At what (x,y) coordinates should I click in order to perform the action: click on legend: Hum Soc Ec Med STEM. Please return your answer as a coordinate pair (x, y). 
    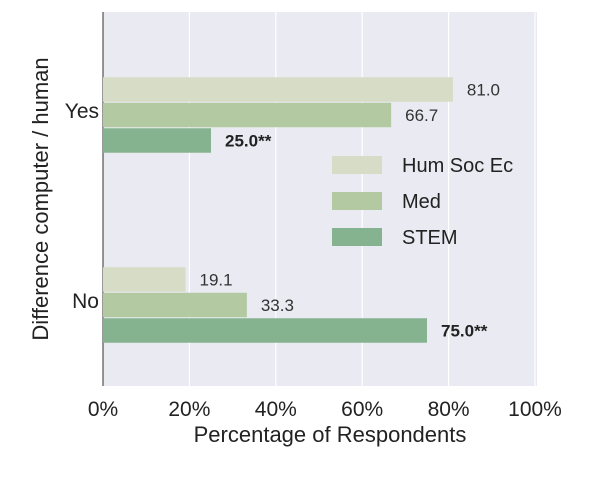
    Looking at the image, I should click on (422, 202).